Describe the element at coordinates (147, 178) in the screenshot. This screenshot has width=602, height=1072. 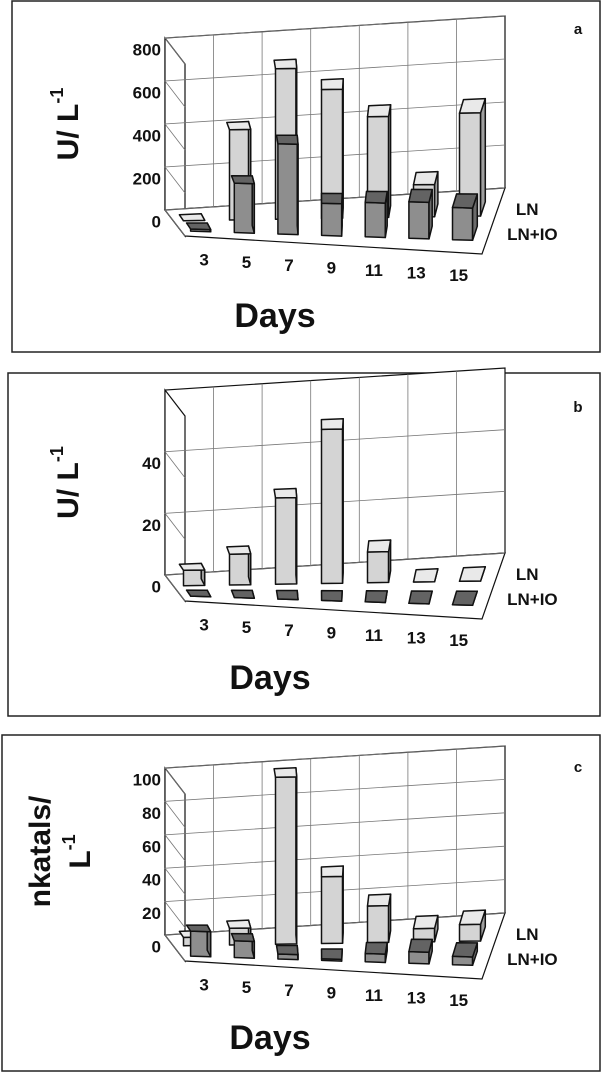
I see `y-tick-label: 200` at that location.